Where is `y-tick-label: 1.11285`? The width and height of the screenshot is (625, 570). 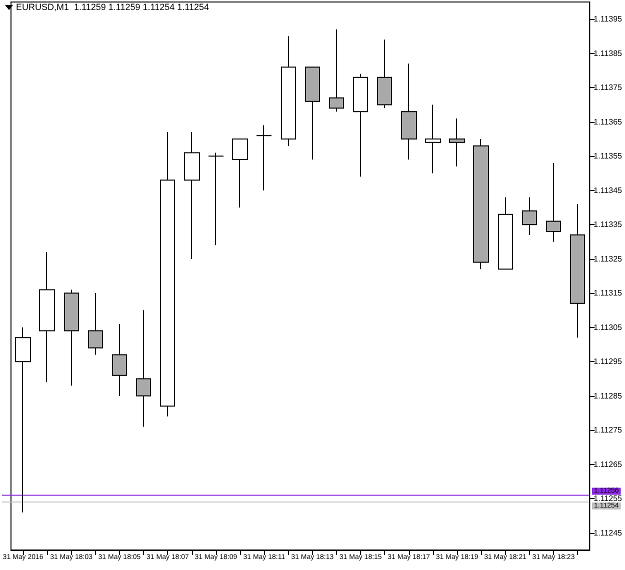 y-tick-label: 1.11285 is located at coordinates (608, 395).